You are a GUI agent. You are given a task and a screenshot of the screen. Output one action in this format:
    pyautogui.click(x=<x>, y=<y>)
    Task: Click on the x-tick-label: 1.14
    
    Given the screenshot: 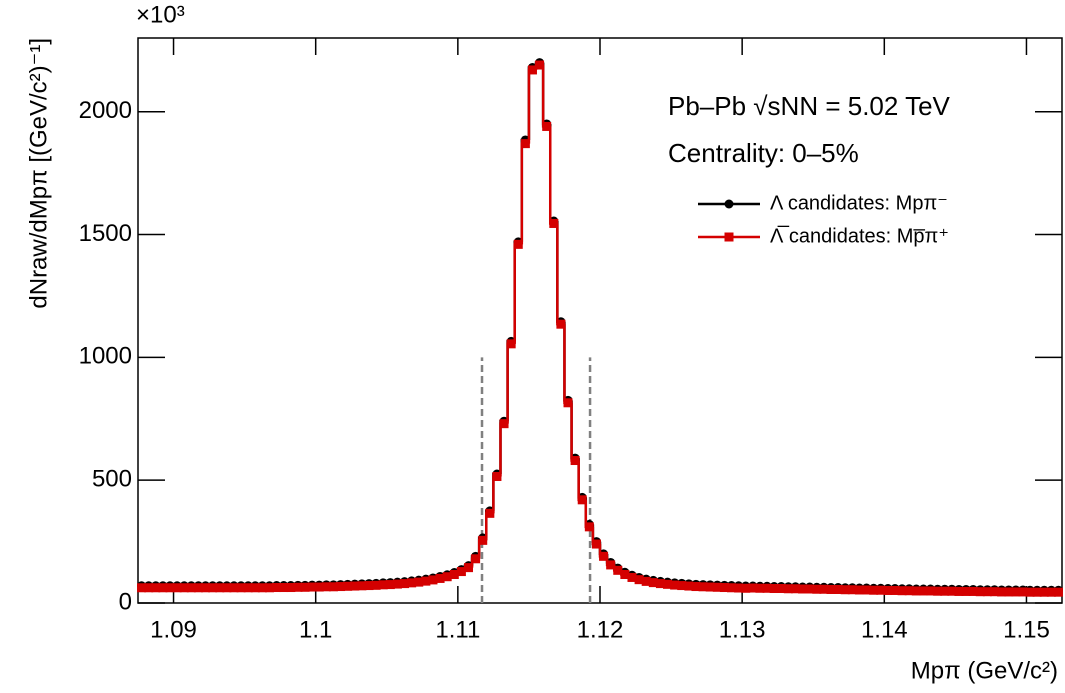 What is the action you would take?
    pyautogui.click(x=884, y=629)
    